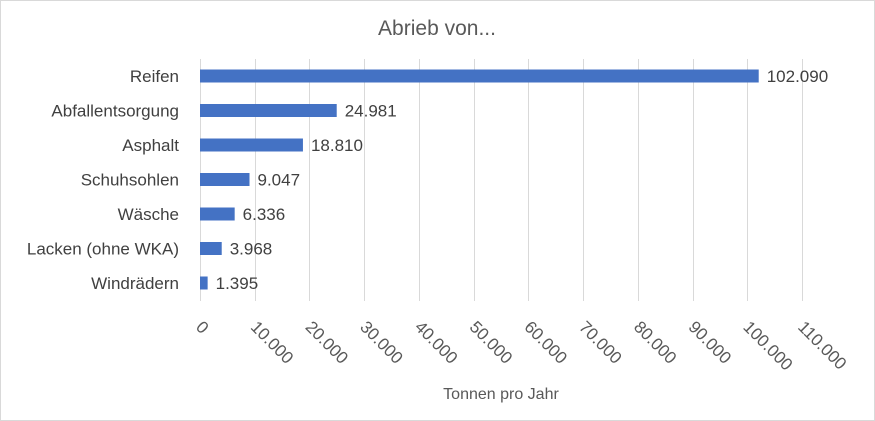 The width and height of the screenshot is (875, 421). I want to click on data-label: 3.968, so click(251, 249).